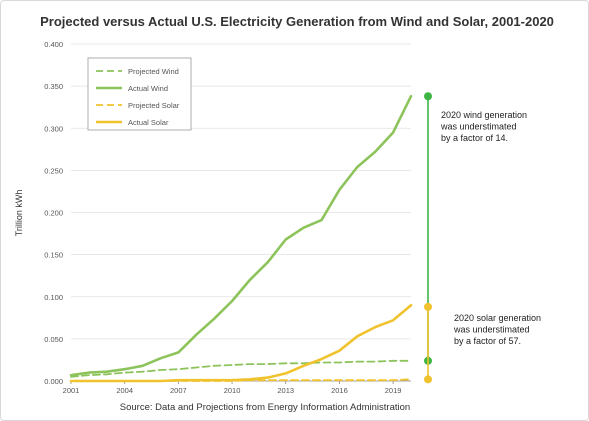 The height and width of the screenshot is (421, 589). I want to click on annotation-text: by a factor of 57., so click(487, 341).